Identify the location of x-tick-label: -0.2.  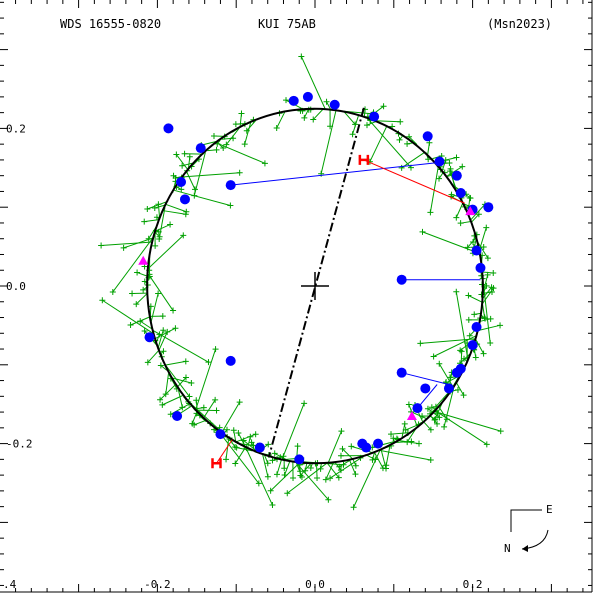
(157, 584).